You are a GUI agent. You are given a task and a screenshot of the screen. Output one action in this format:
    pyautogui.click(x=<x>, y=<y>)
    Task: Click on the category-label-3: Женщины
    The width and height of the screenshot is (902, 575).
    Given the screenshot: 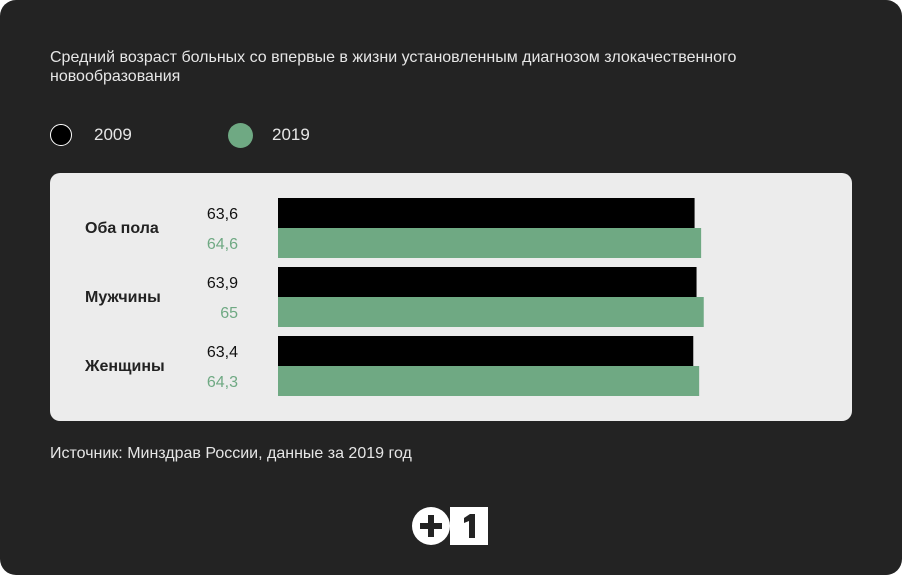 What is the action you would take?
    pyautogui.click(x=124, y=366)
    